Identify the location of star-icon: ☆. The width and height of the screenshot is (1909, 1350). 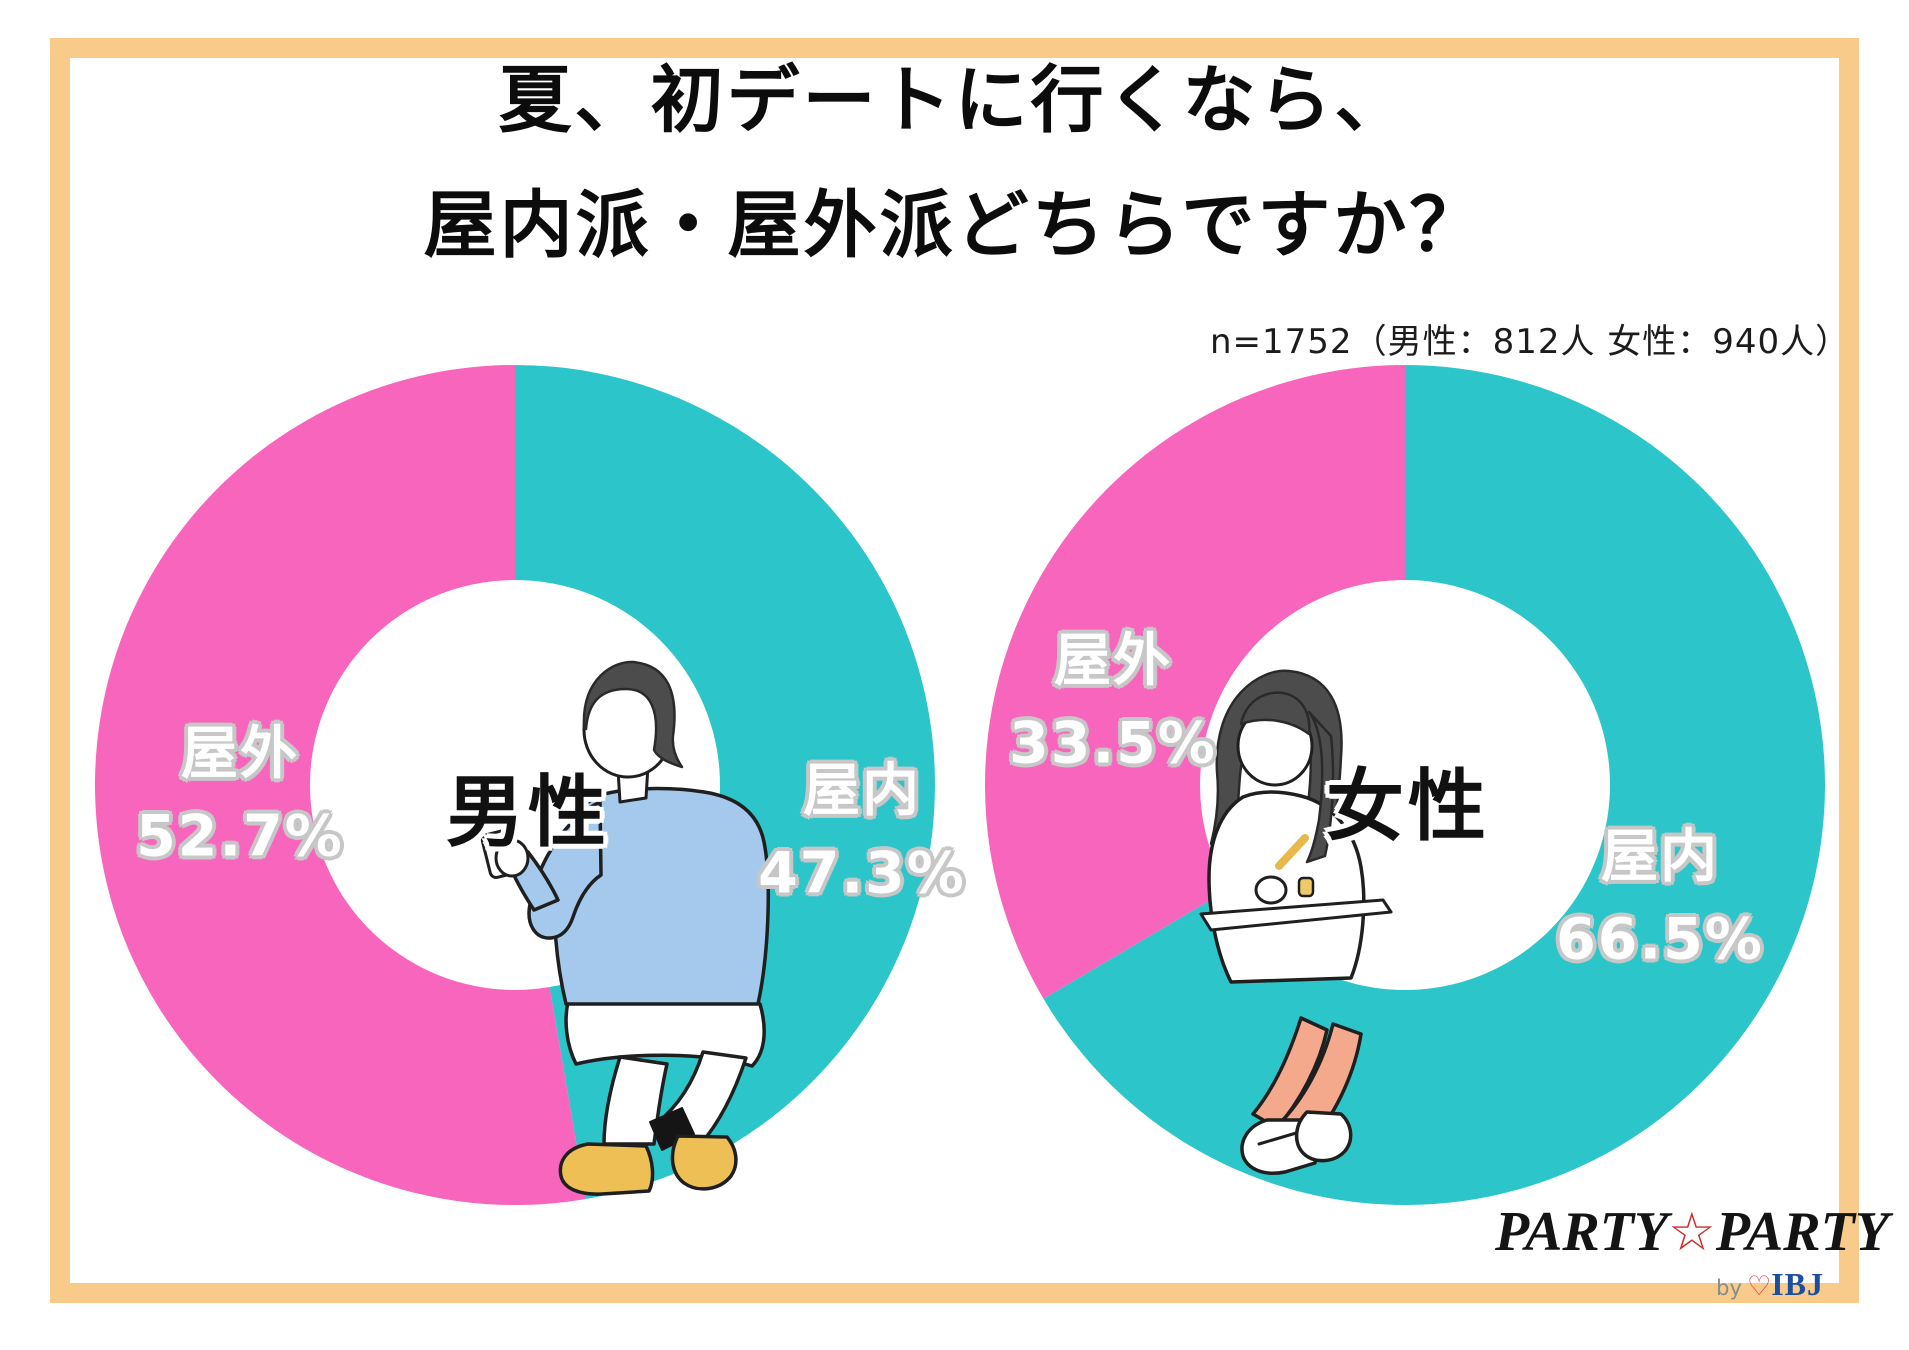
(1692, 1232).